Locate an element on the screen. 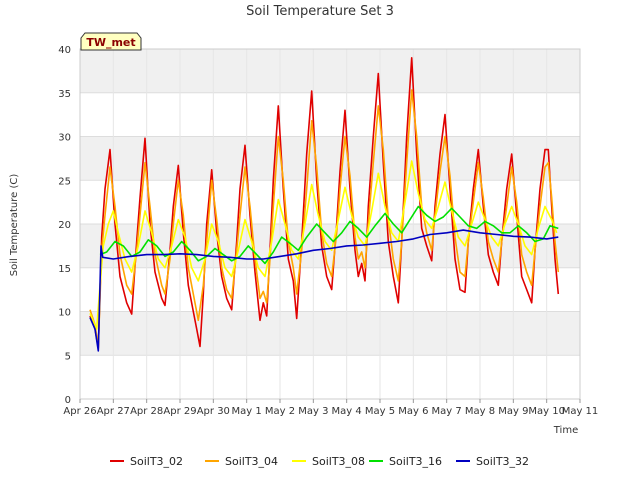 The image size is (640, 480). x-axis-title: Time is located at coordinates (565, 430).